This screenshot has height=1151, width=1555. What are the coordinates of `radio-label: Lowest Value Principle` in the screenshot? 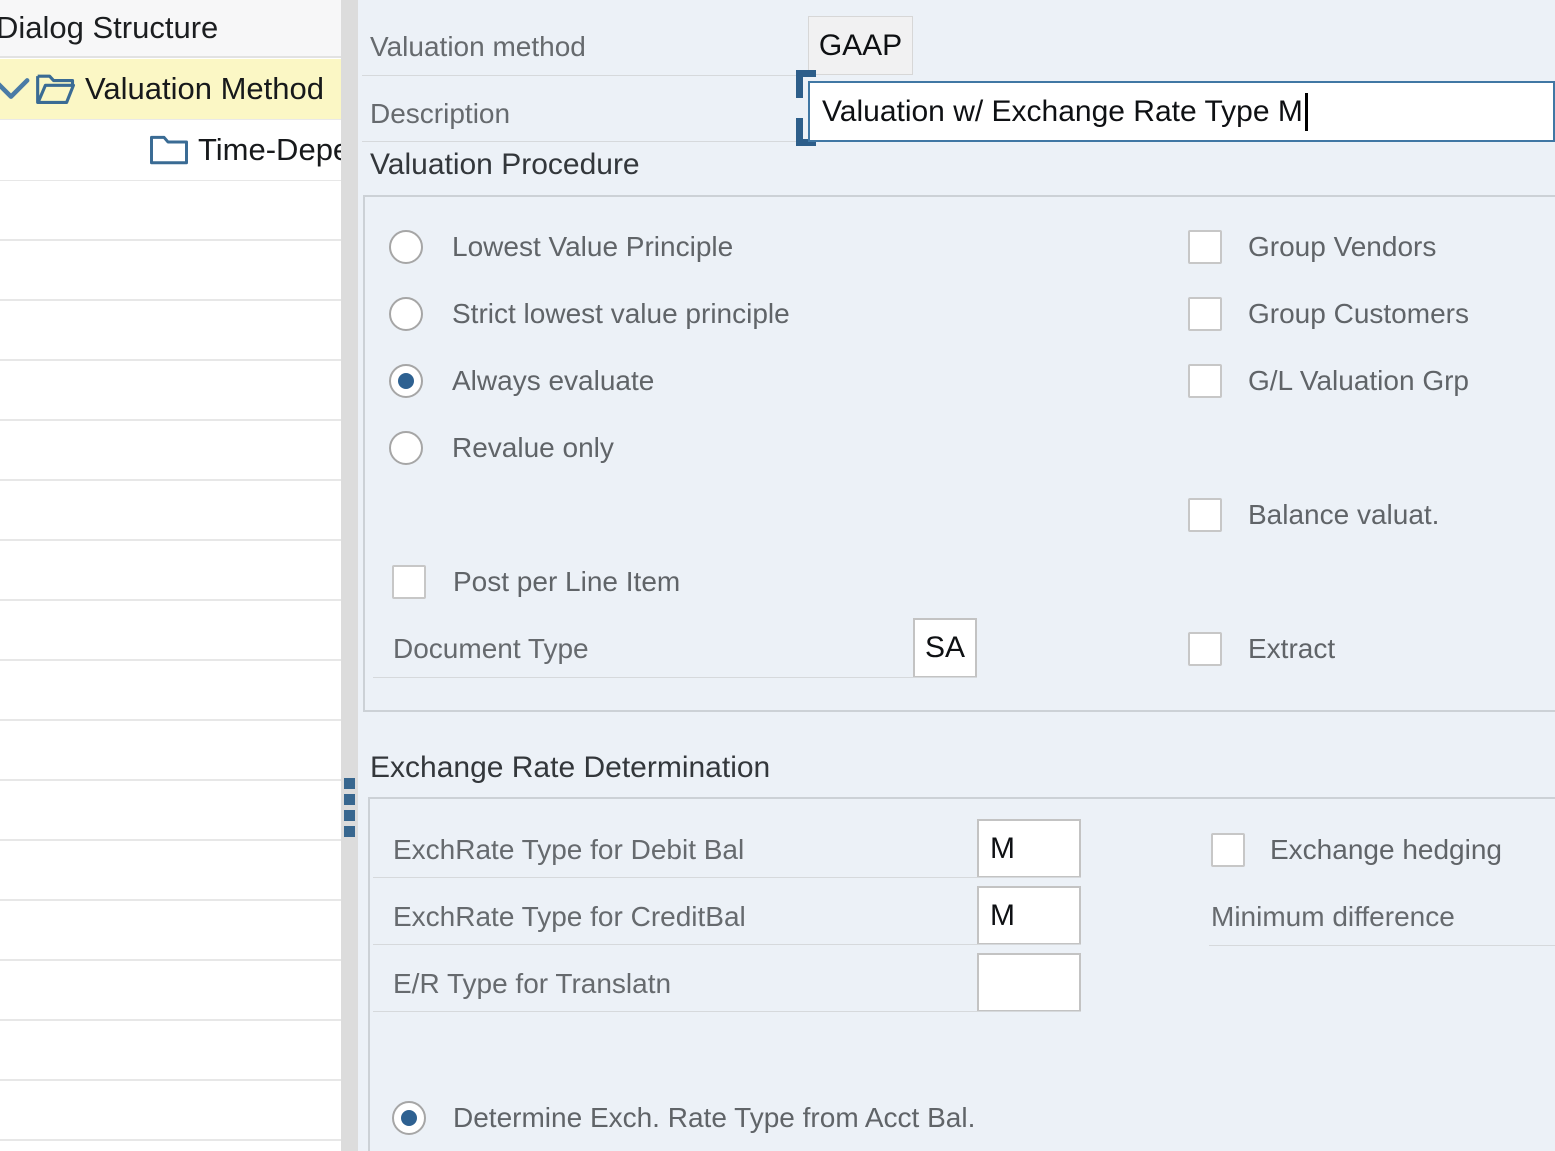 It's located at (593, 246).